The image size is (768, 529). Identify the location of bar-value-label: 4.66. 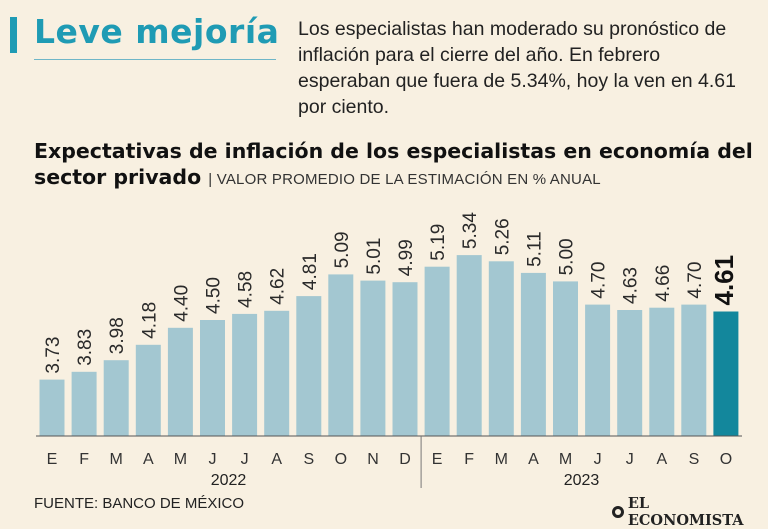
(663, 283).